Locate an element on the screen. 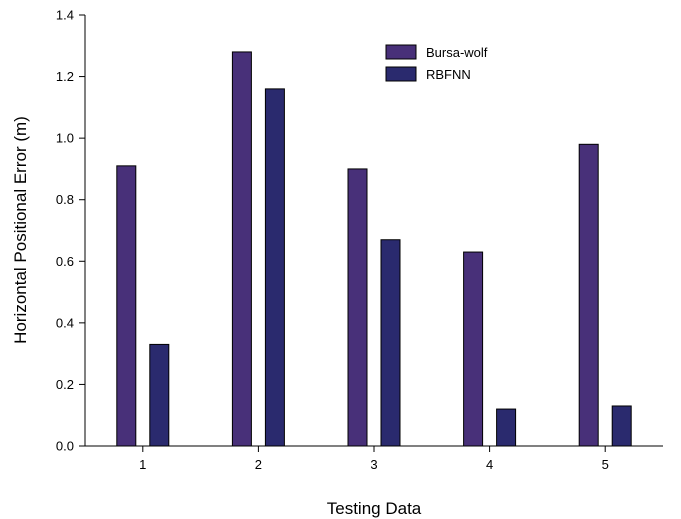  y-tick-label: 1.4 is located at coordinates (65, 15).